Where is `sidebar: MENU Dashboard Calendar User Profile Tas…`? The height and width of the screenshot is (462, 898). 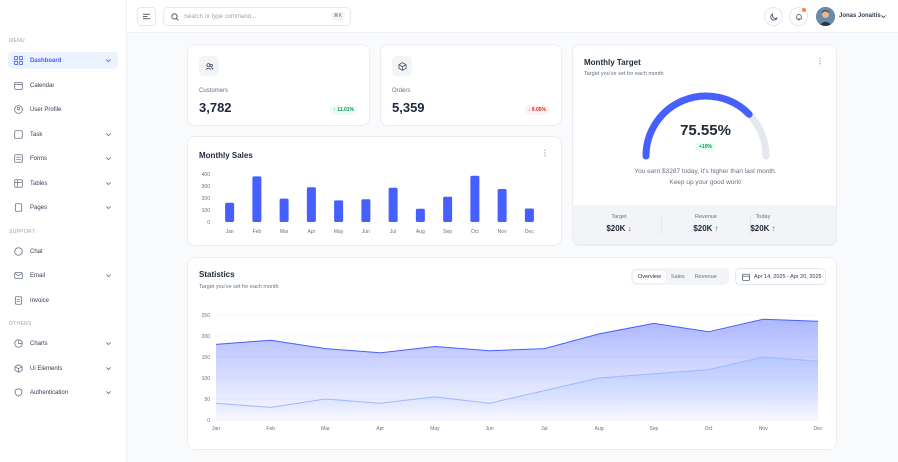 sidebar: MENU Dashboard Calendar User Profile Tas… is located at coordinates (63, 231).